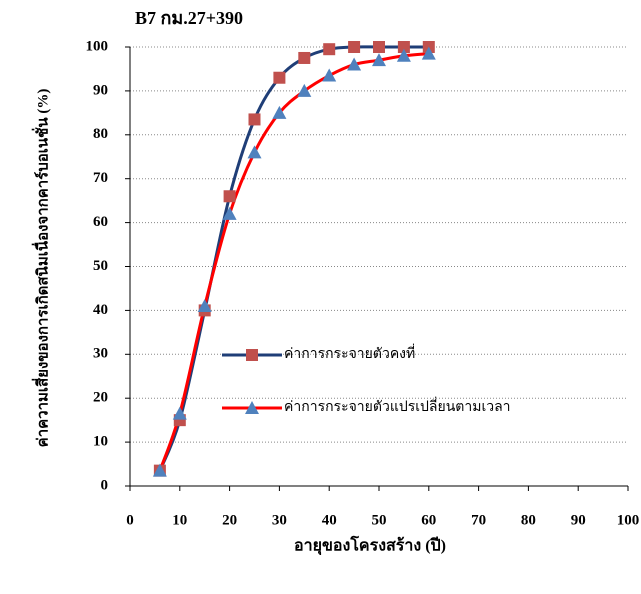  What do you see at coordinates (100, 178) in the screenshot?
I see `y-tick-label: 70` at bounding box center [100, 178].